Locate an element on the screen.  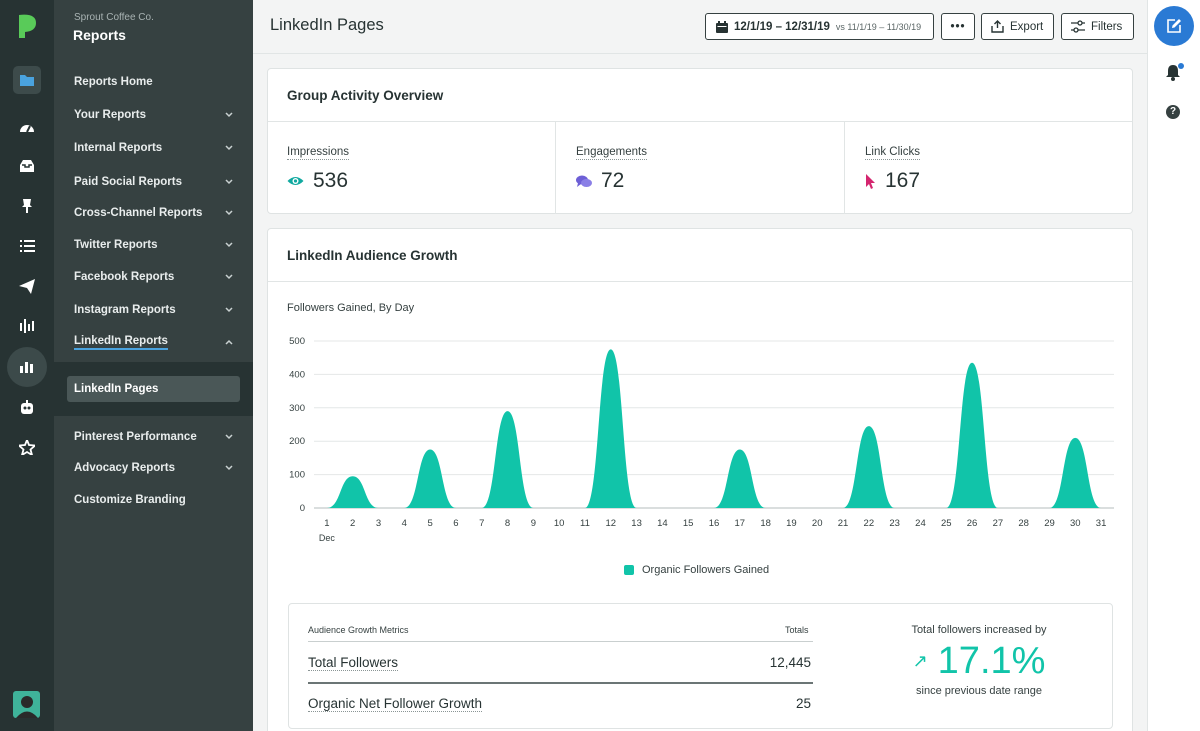
metrics-row: Total Followers 12,445 is located at coordinates (559, 663).